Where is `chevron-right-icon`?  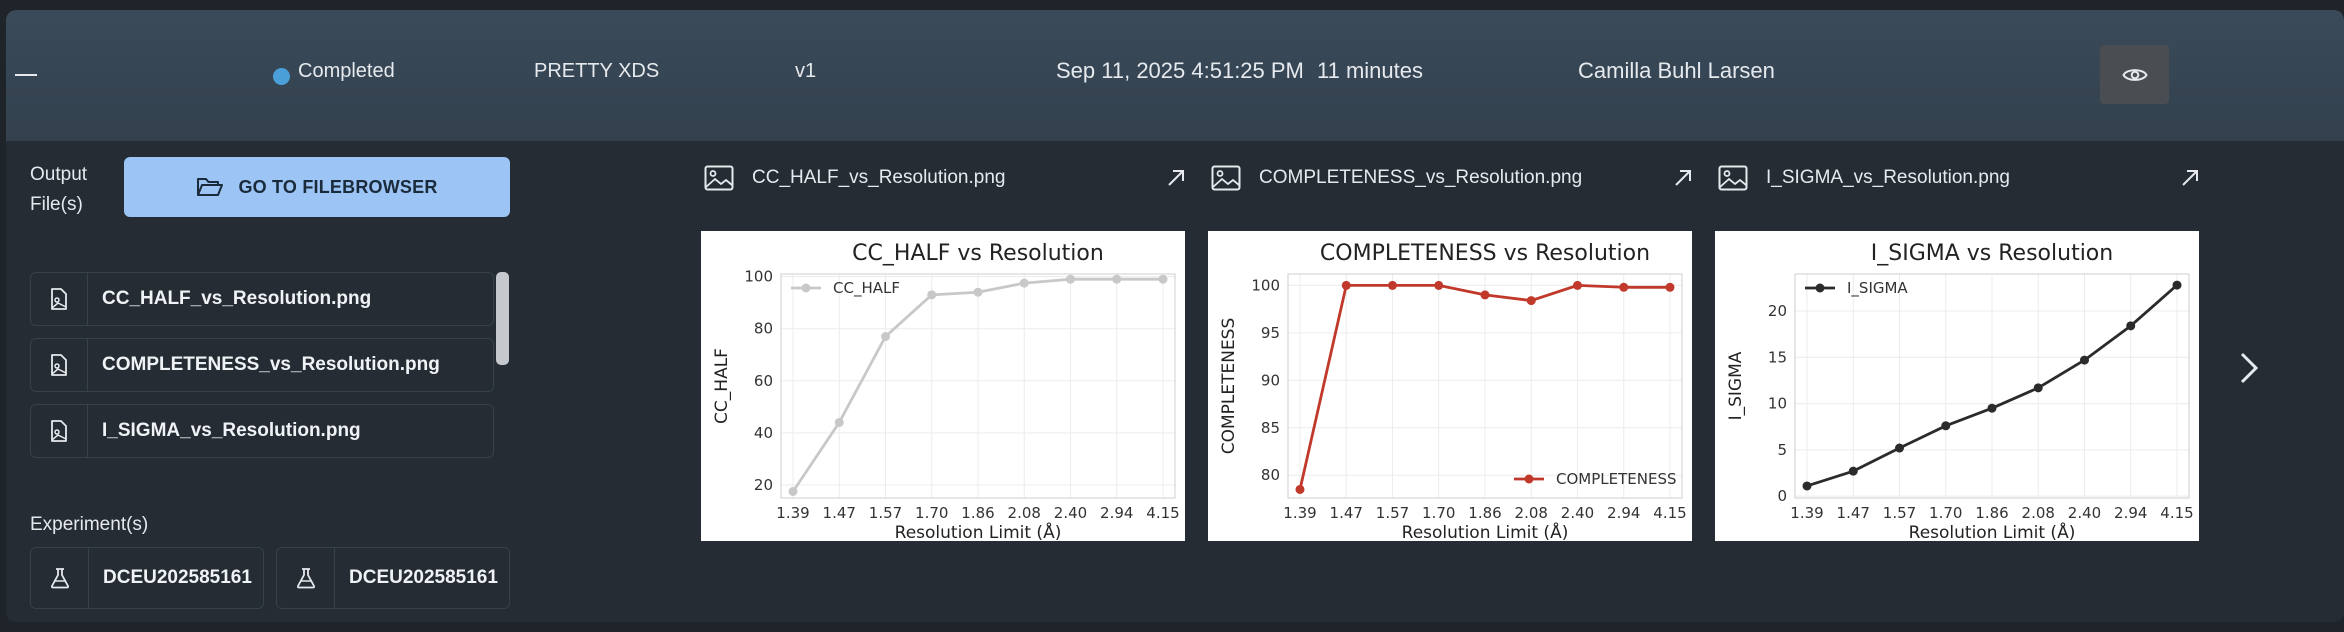
chevron-right-icon is located at coordinates (2249, 368).